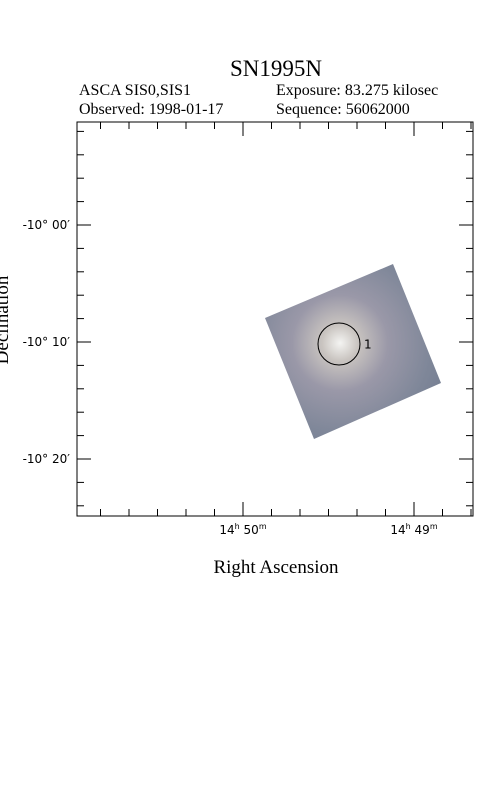 This screenshot has height=792, width=486. What do you see at coordinates (339, 344) in the screenshot?
I see `source-region` at bounding box center [339, 344].